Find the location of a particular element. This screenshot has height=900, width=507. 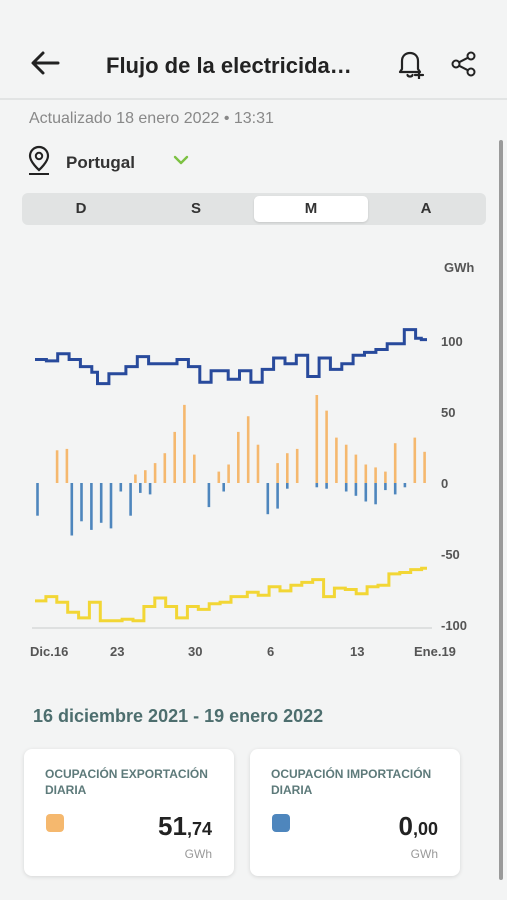

chevron-down-icon is located at coordinates (181, 160).